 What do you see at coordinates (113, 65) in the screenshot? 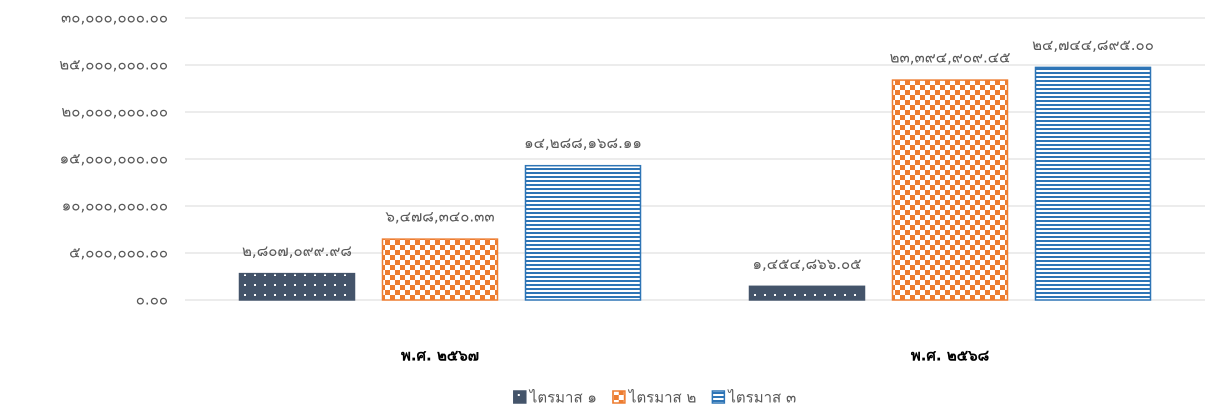
I see `y-tick-label: ๒๕,๐๐๐,๐๐๐.๐๐` at bounding box center [113, 65].